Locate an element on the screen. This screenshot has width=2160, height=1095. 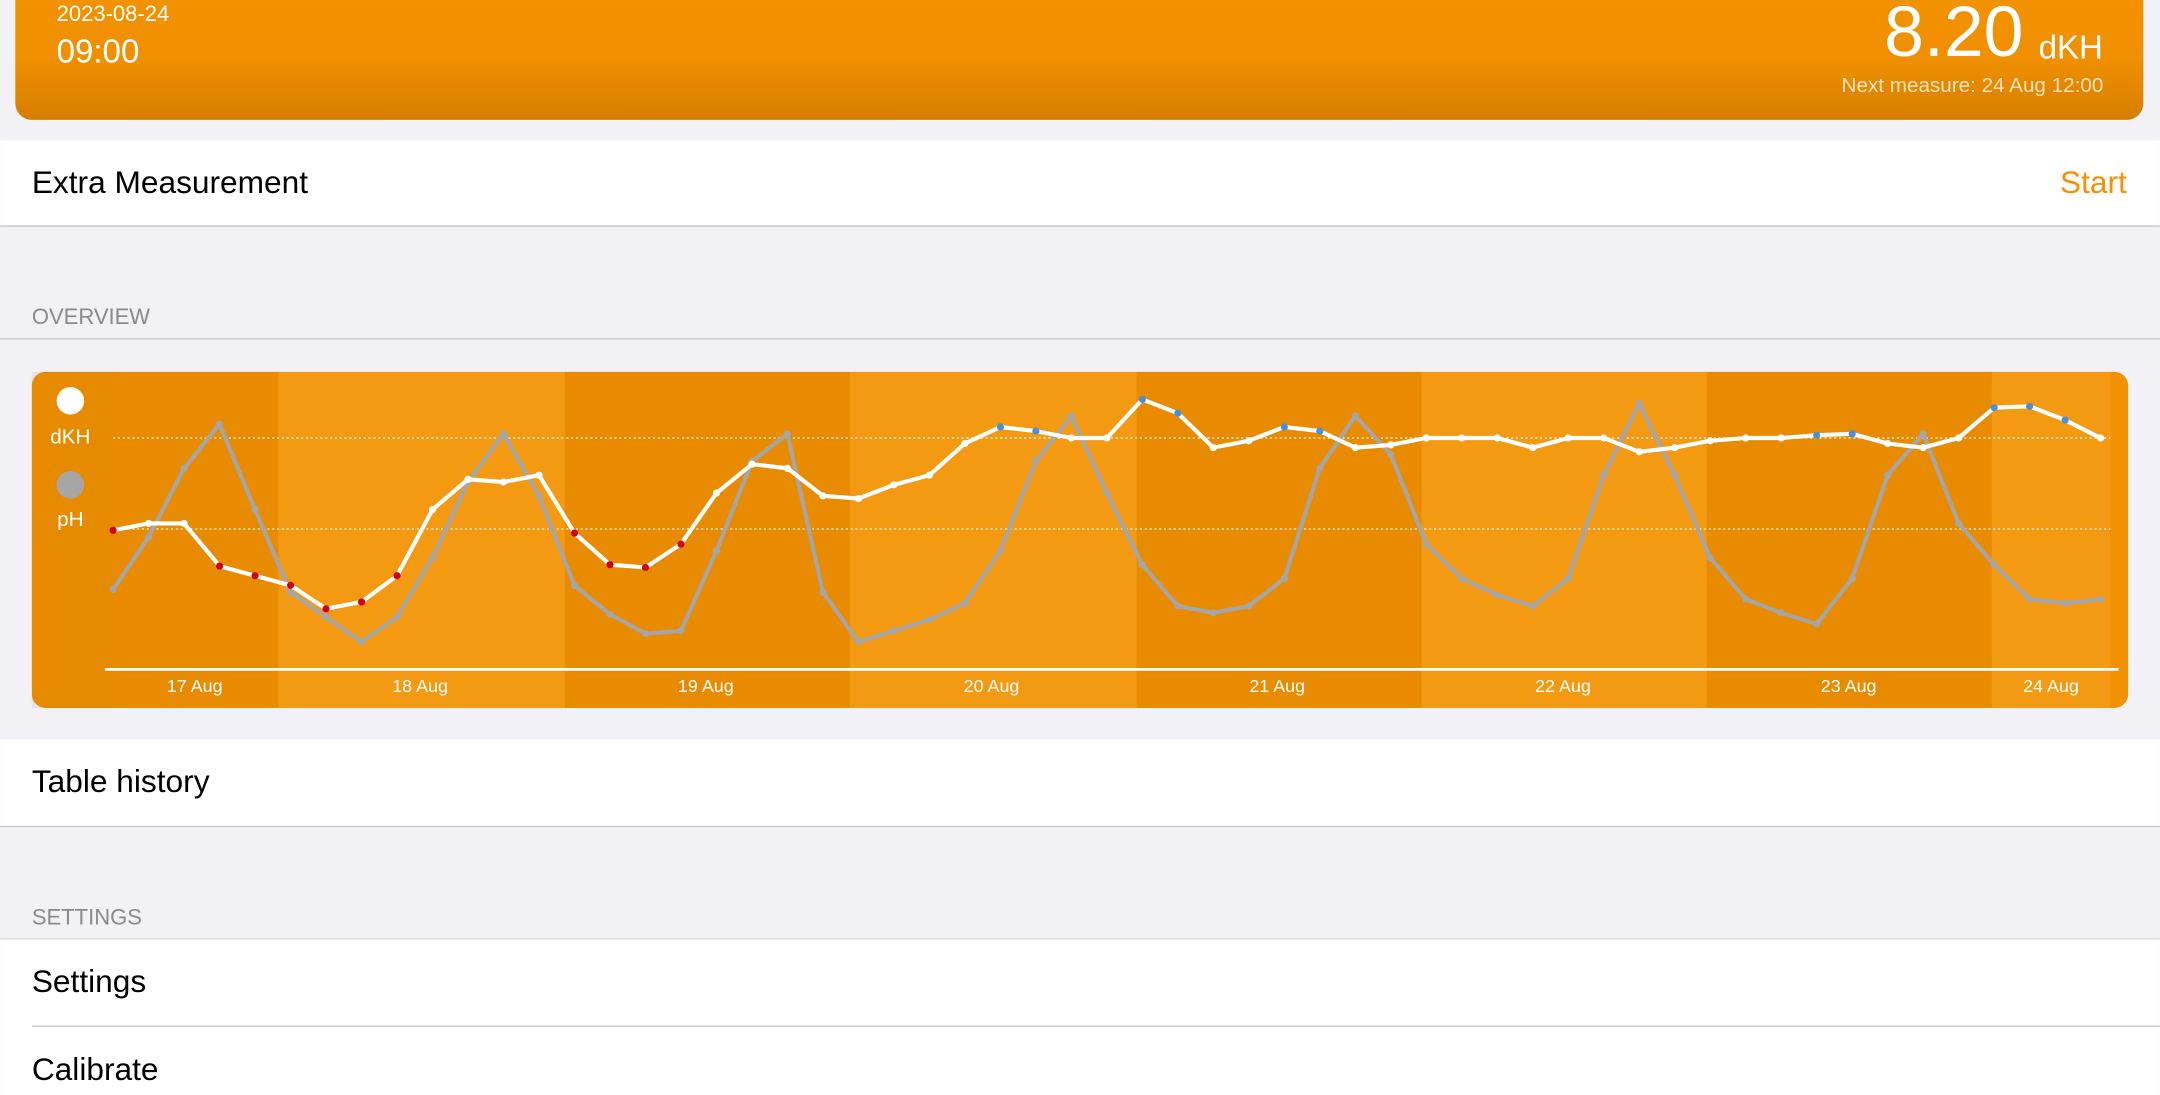
x-tick-label: 20 Aug is located at coordinates (992, 686).